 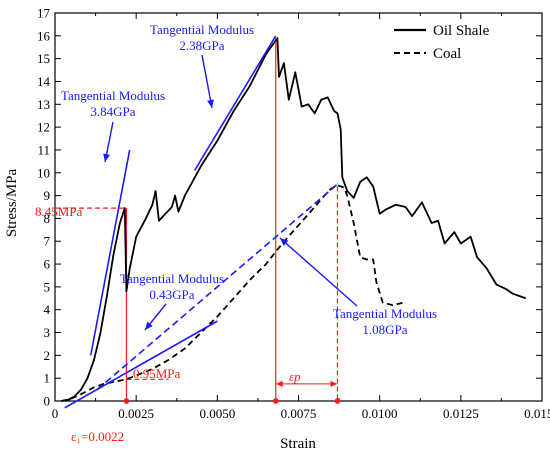 I want to click on annotation-3-84gpa: Tangential Modulus 3.84GPa, so click(x=113, y=103).